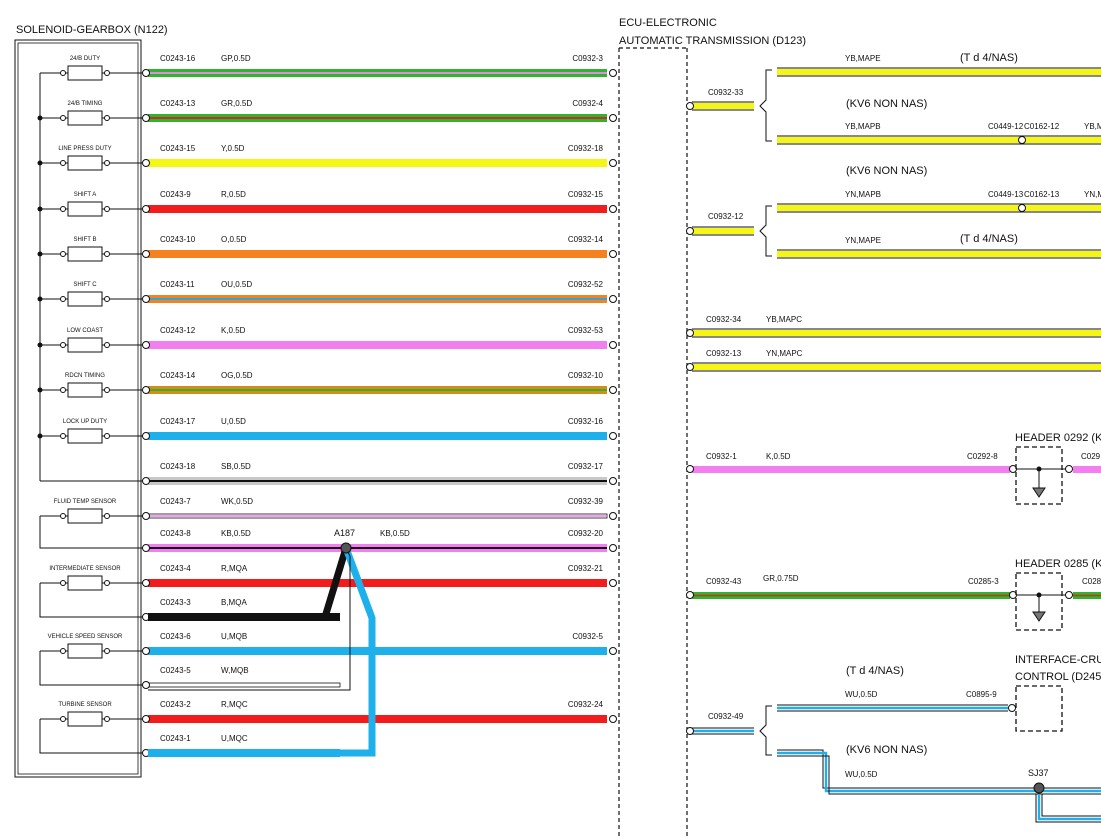 The width and height of the screenshot is (1101, 838). What do you see at coordinates (586, 330) in the screenshot?
I see `to-pin-label: C0932-53` at bounding box center [586, 330].